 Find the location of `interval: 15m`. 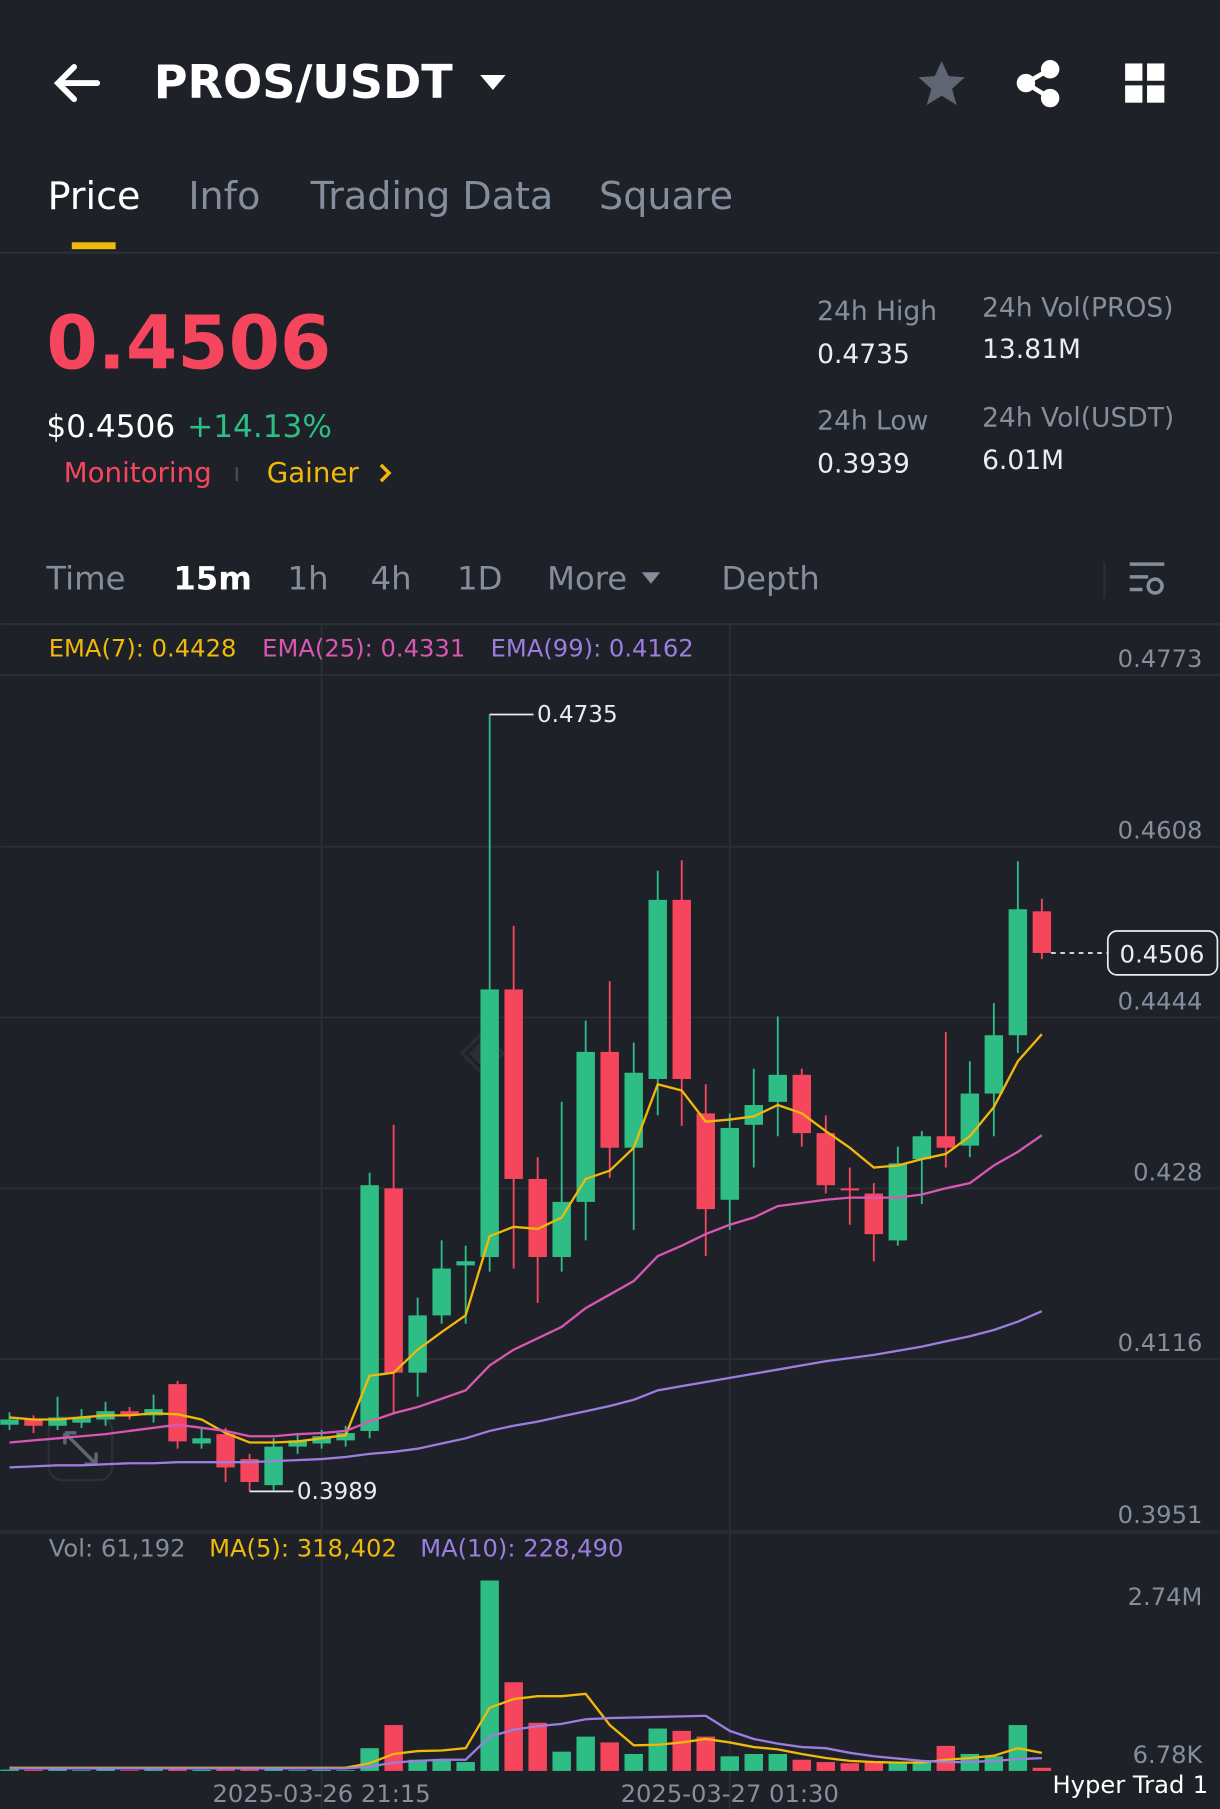

interval: 15m is located at coordinates (212, 578).